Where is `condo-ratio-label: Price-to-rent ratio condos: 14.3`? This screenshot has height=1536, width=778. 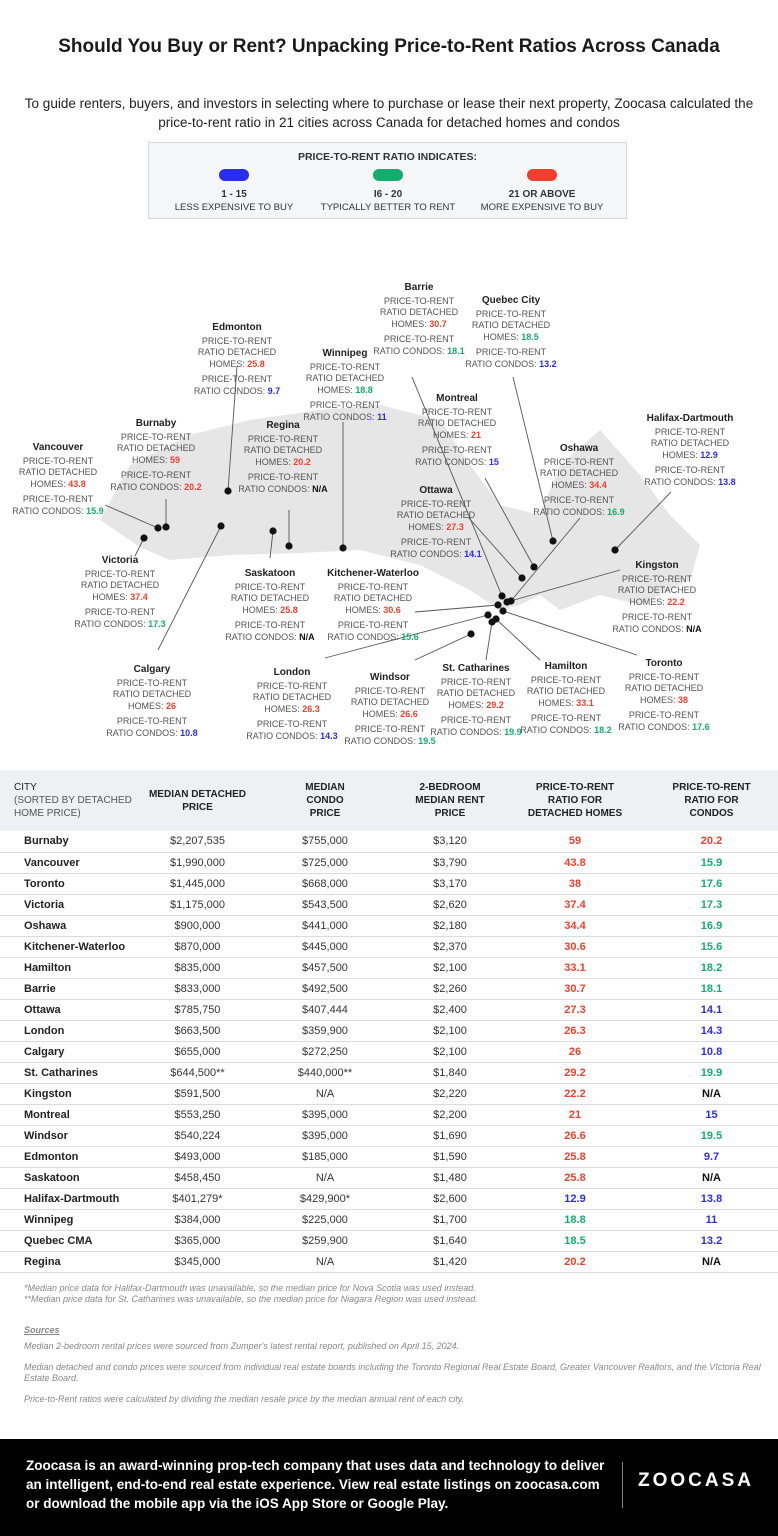 condo-ratio-label: Price-to-rent ratio condos: 14.3 is located at coordinates (292, 730).